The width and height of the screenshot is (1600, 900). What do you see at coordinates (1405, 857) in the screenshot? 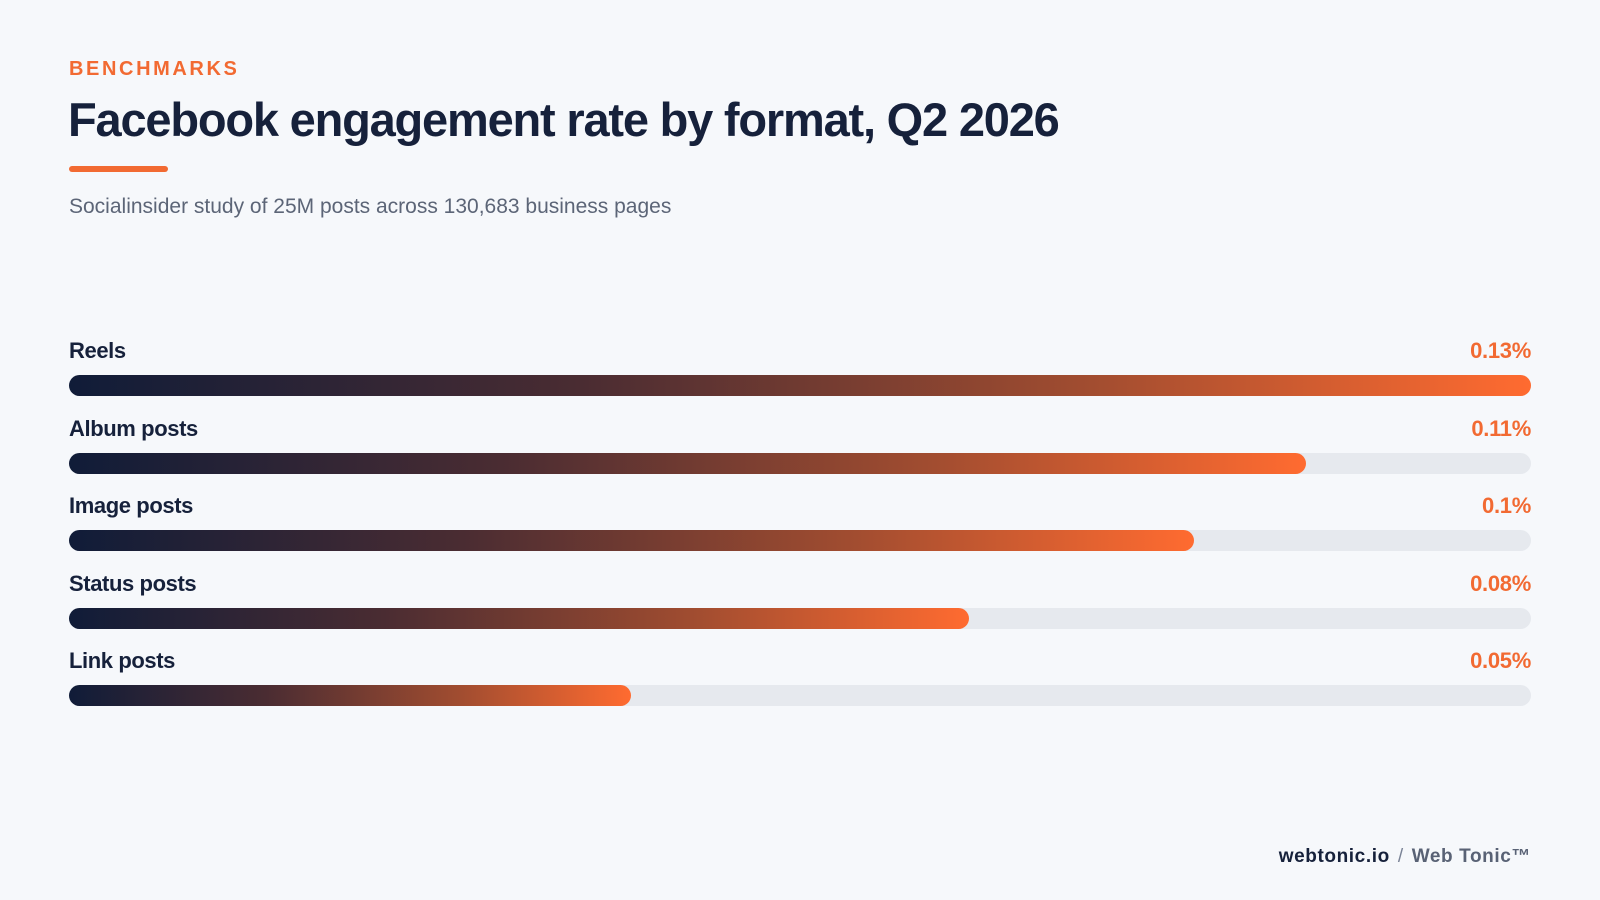
I see `footer-credit: webtonic.io / Web Tonic™` at bounding box center [1405, 857].